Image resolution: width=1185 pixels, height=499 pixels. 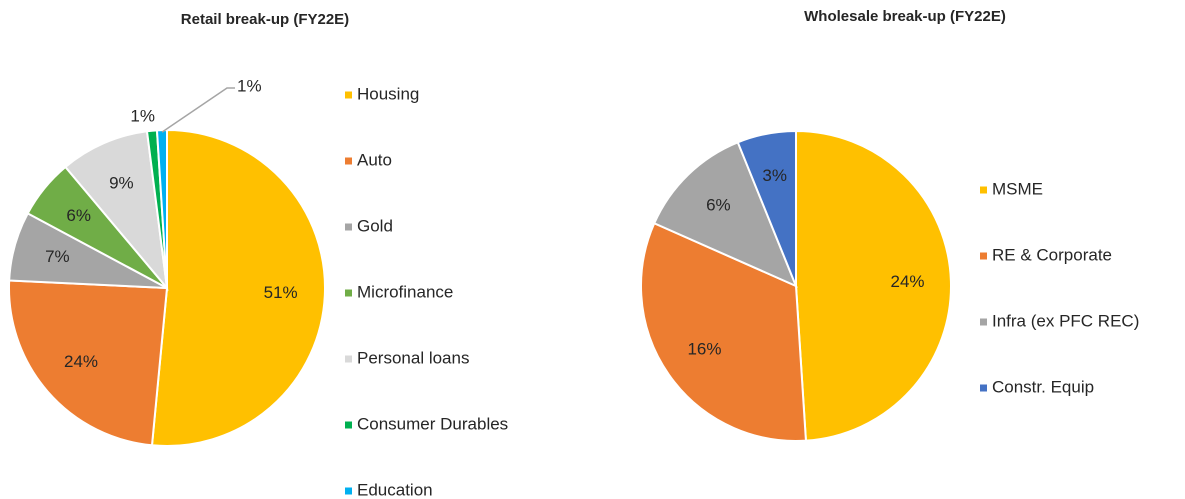 What do you see at coordinates (374, 159) in the screenshot?
I see `legend-label: Auto` at bounding box center [374, 159].